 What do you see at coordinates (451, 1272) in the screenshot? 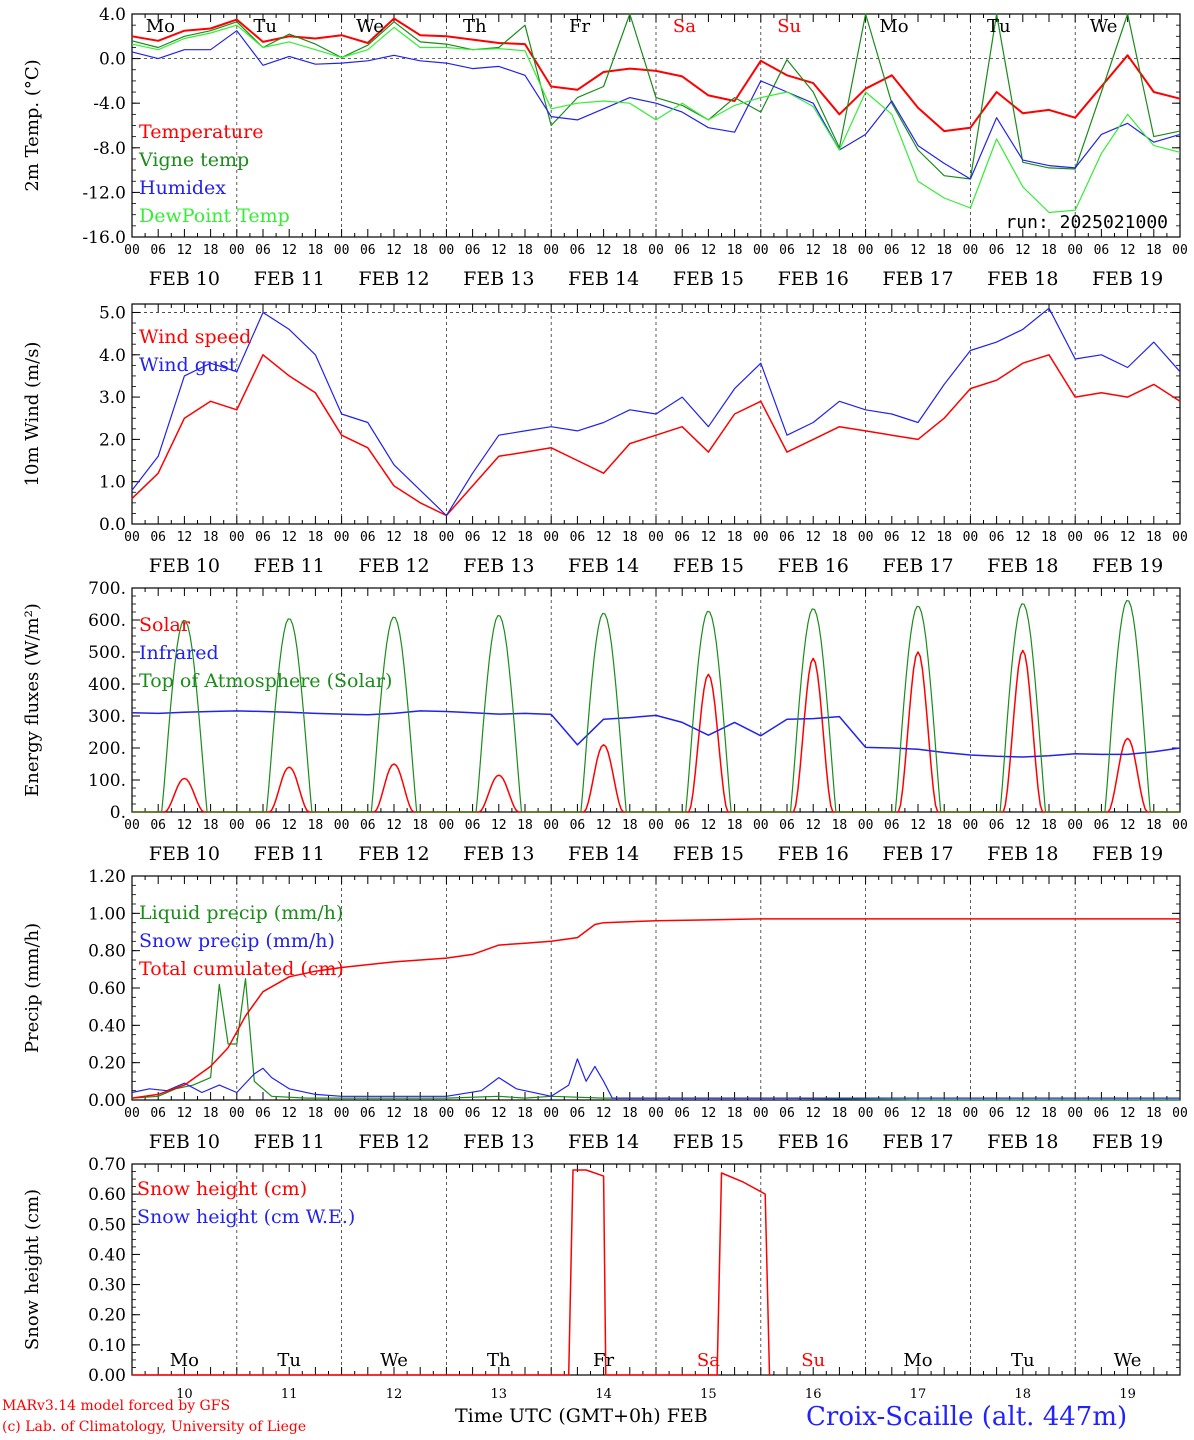
I see `series-snow-height-cm-` at bounding box center [451, 1272].